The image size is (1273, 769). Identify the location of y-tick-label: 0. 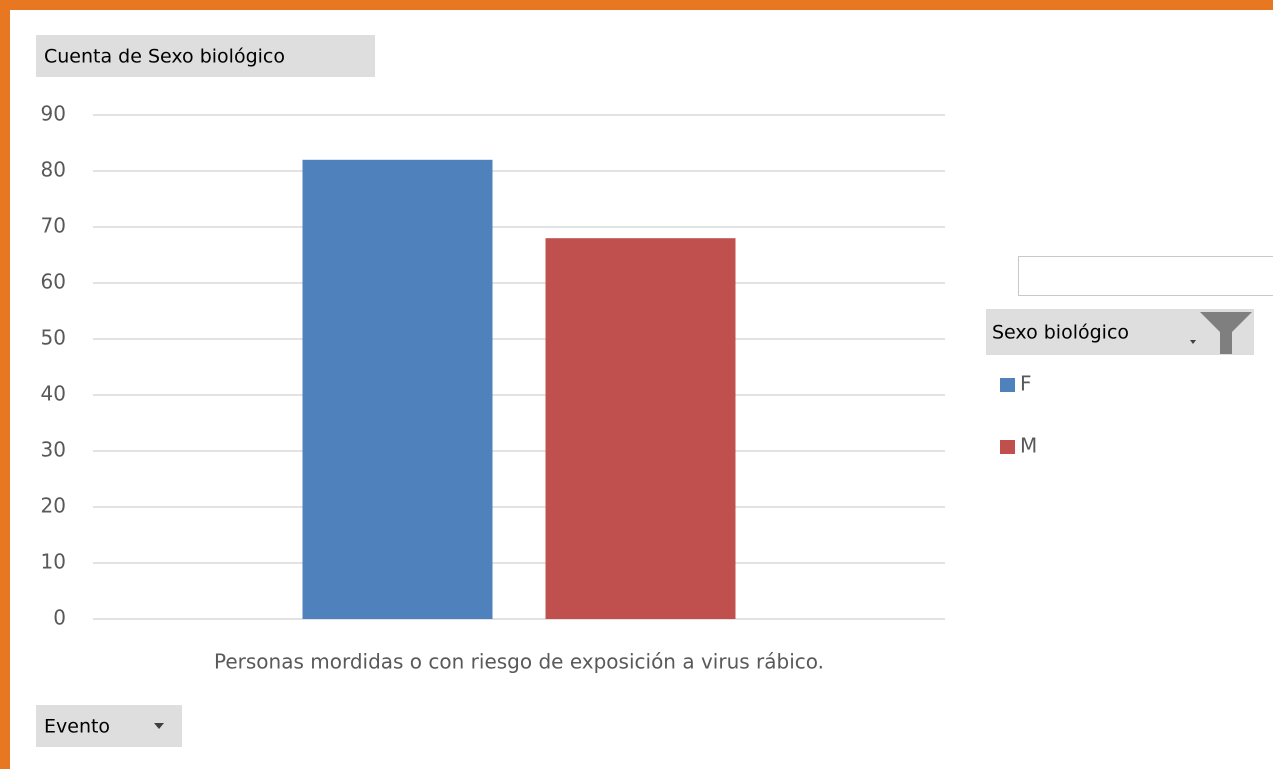
(59, 618).